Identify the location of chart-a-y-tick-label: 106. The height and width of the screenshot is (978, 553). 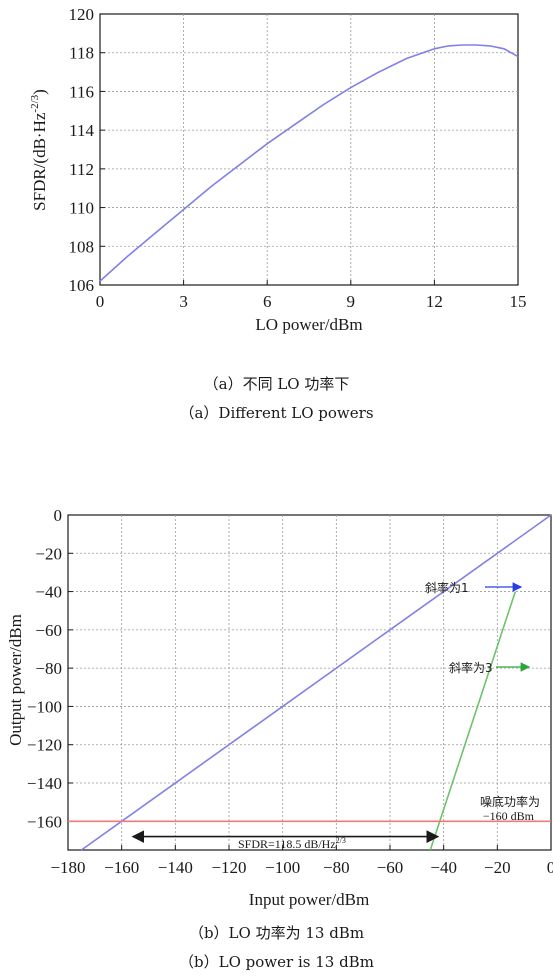
(82, 285).